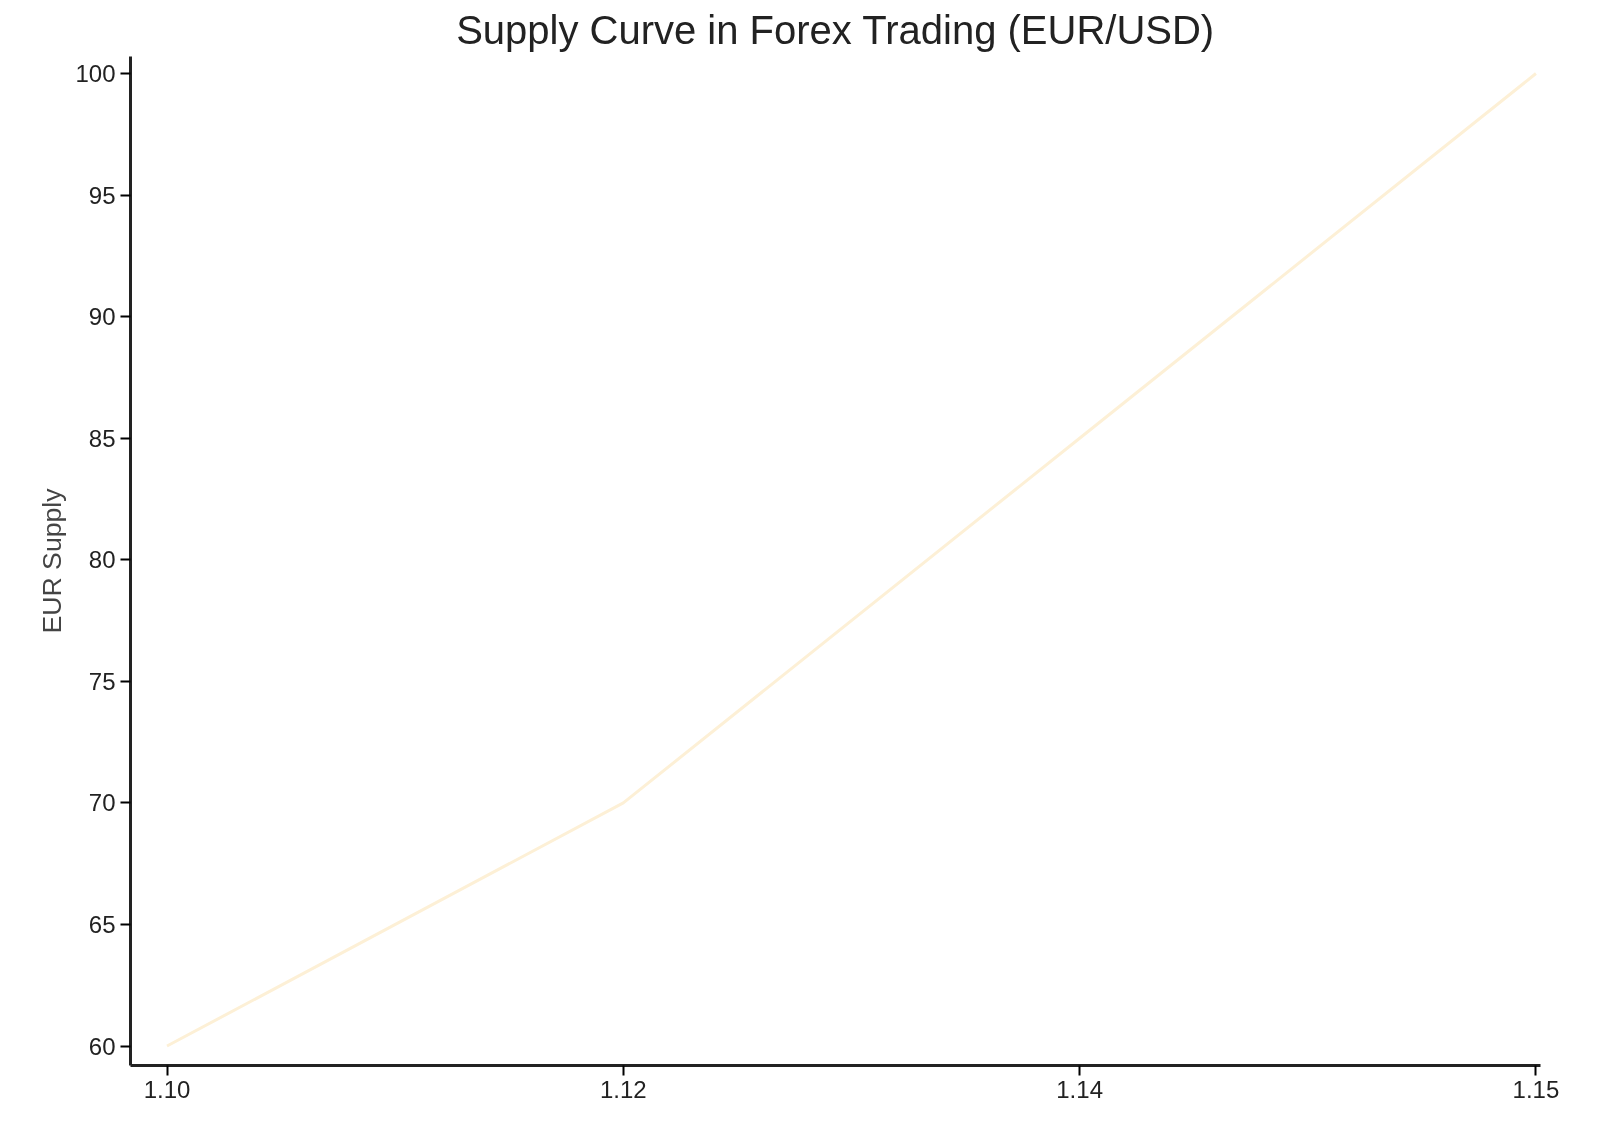  I want to click on y-tick-label: 65, so click(102, 924).